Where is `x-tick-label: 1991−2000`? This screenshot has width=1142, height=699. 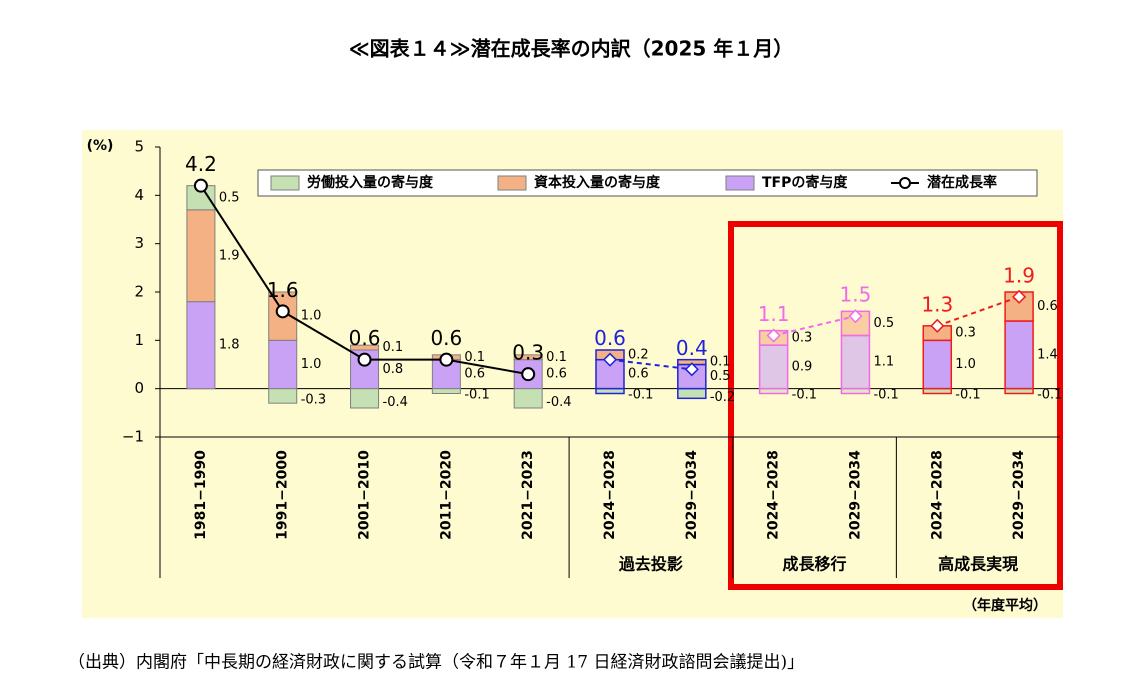
x-tick-label: 1991−2000 is located at coordinates (283, 495).